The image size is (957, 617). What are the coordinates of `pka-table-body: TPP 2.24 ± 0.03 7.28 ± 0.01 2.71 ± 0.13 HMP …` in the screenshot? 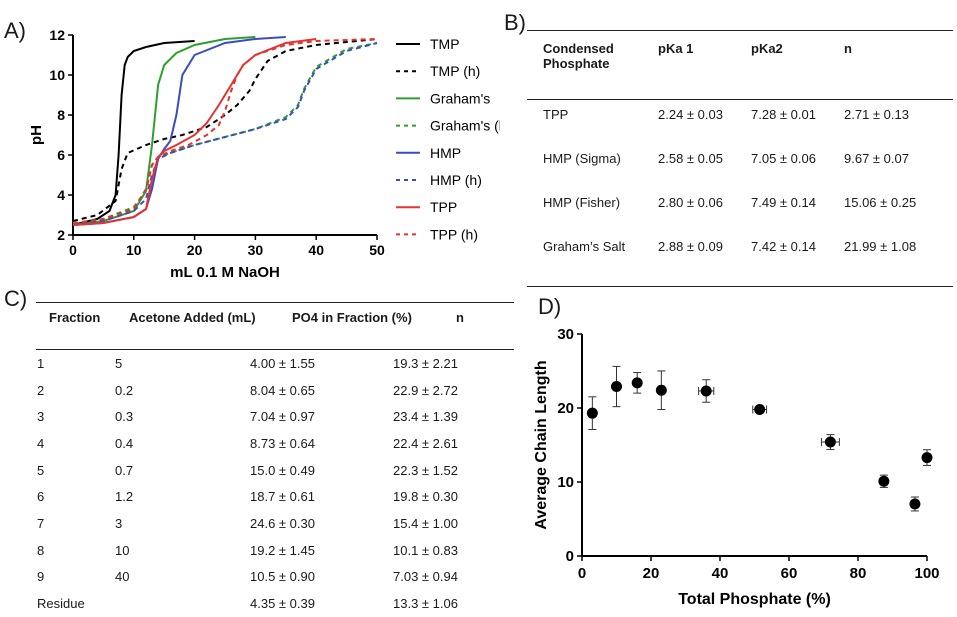 It's located at (740, 195).